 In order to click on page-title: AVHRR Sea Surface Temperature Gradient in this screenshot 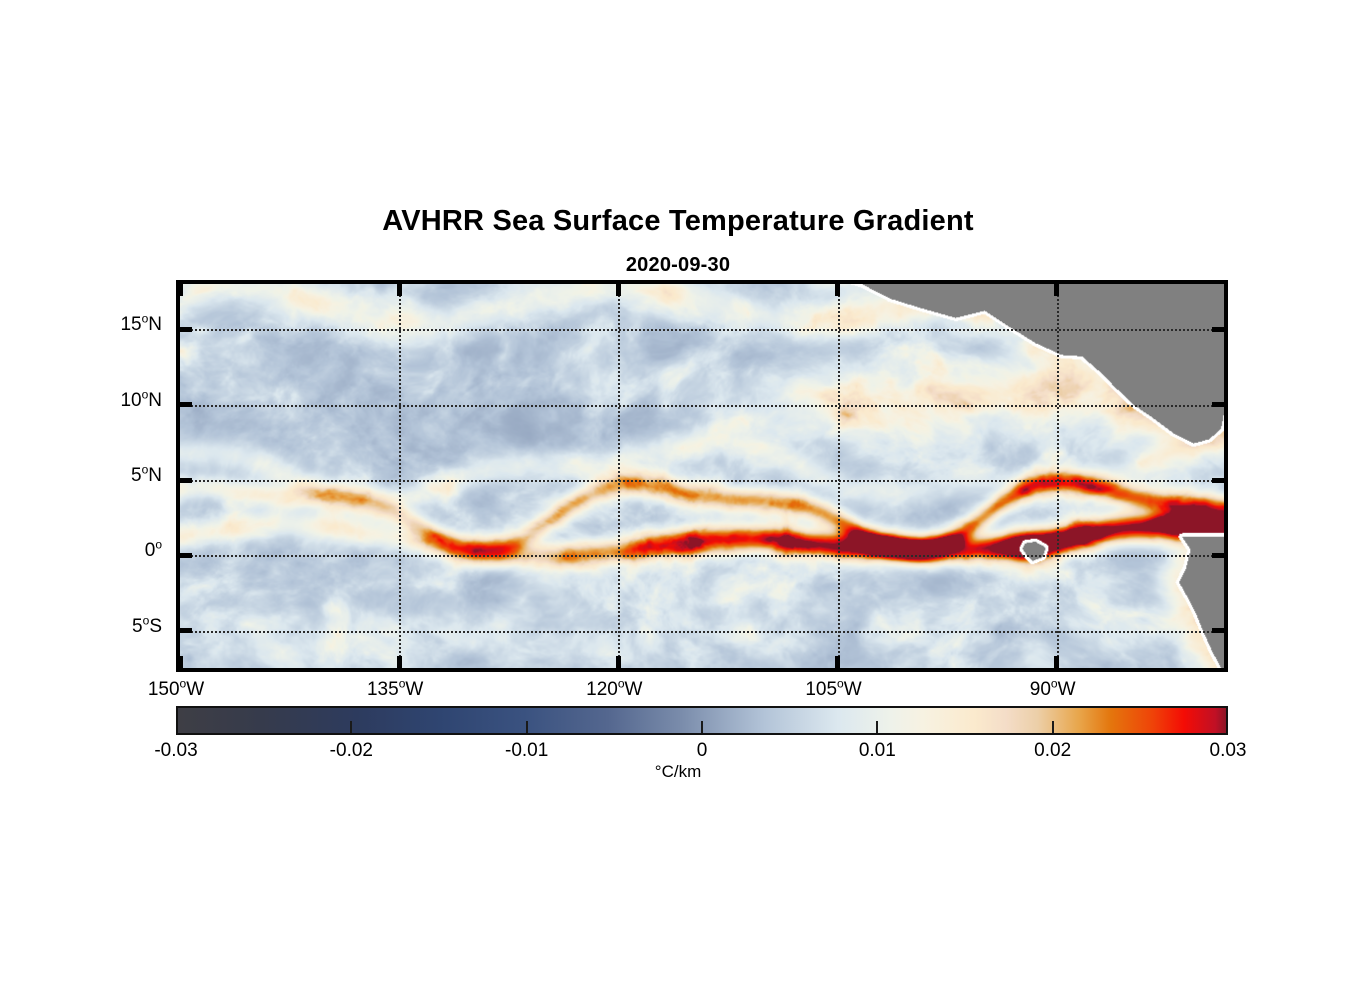, I will do `click(678, 221)`.